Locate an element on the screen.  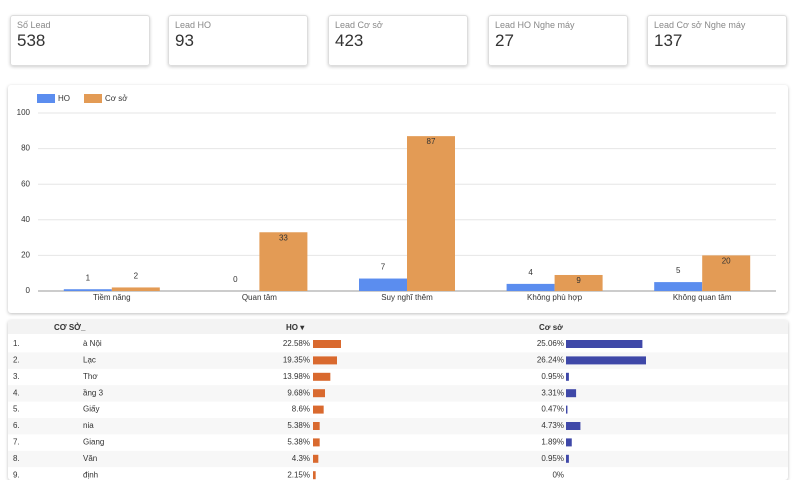
kpi-label: Lead HO Nghe máy is located at coordinates (535, 25).